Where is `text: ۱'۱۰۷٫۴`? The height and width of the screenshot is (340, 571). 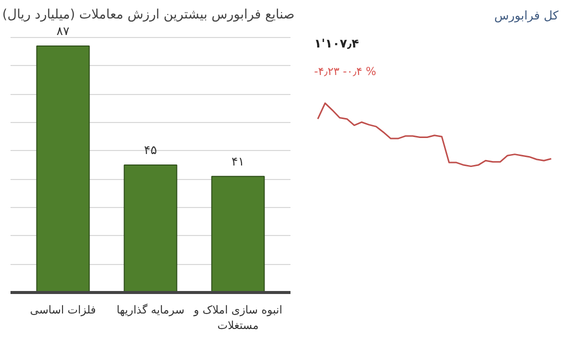
text: ۱'۱۰۷٫۴ is located at coordinates (336, 43).